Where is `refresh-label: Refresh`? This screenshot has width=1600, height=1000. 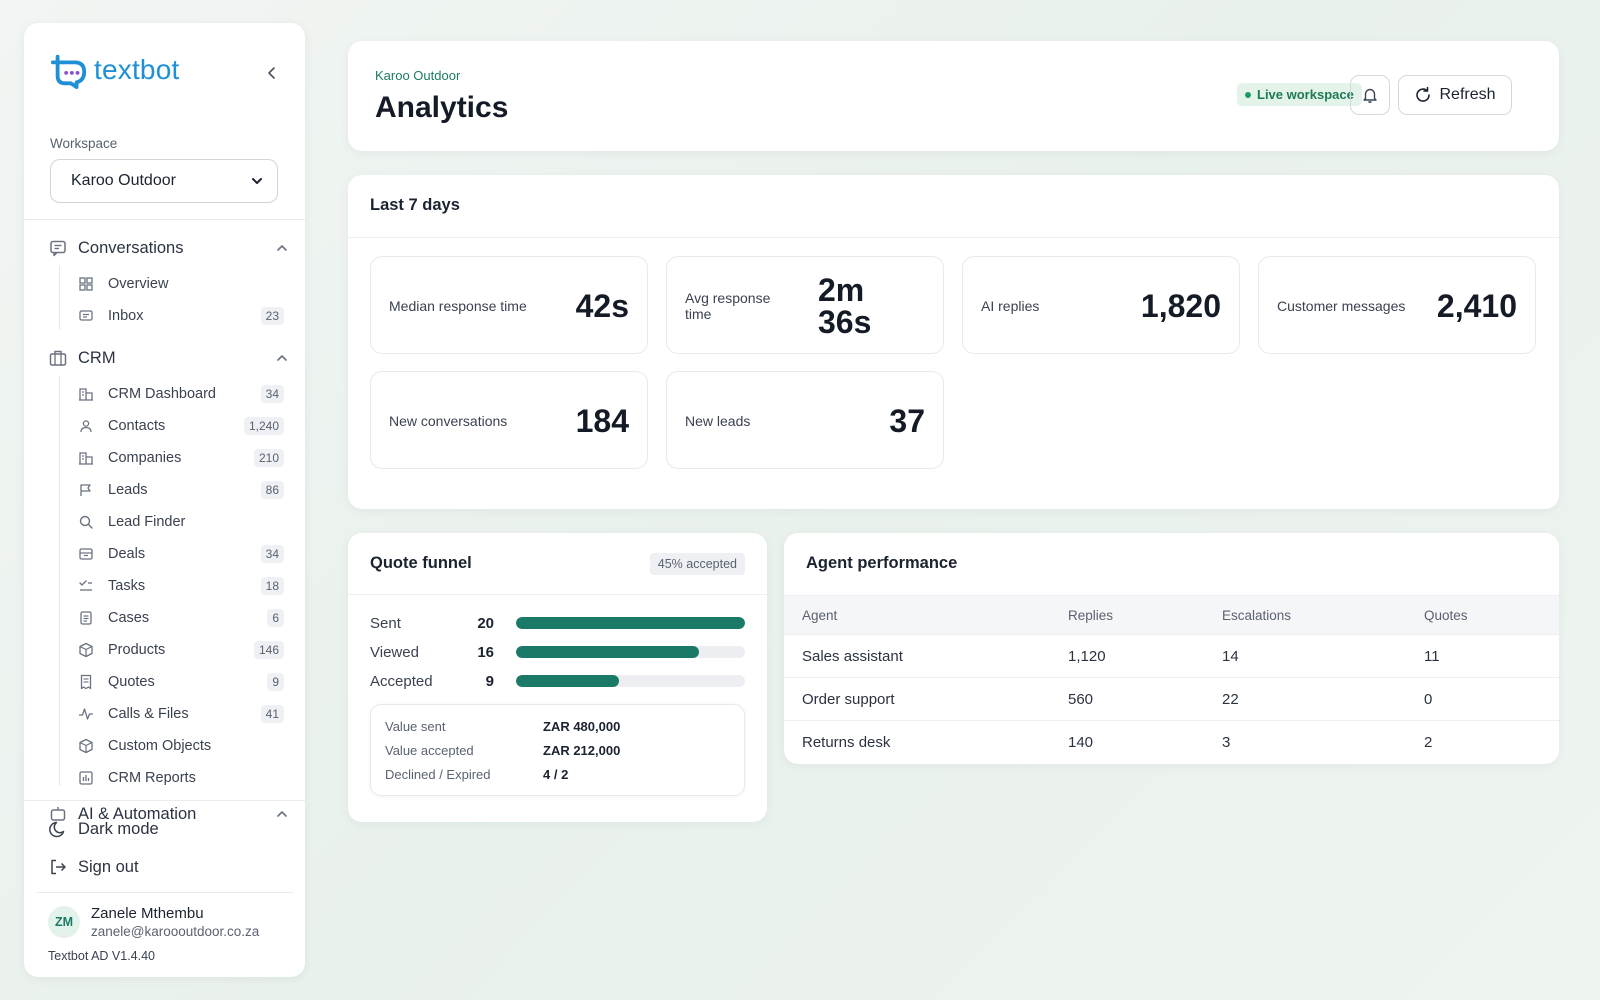 refresh-label: Refresh is located at coordinates (1467, 94).